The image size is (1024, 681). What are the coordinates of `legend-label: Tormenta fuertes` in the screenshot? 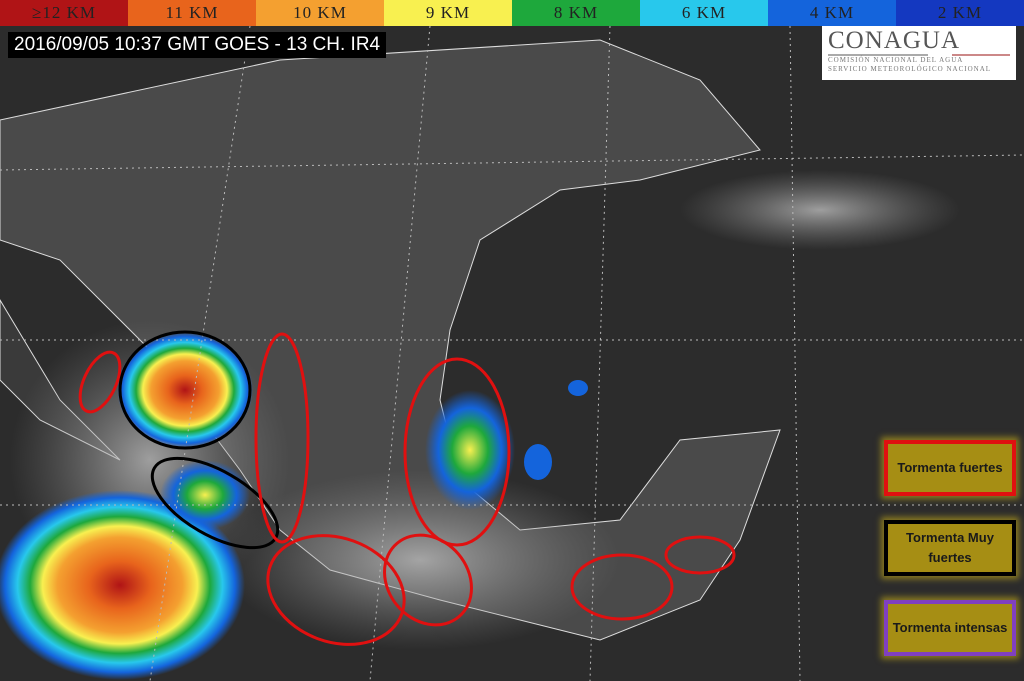 It's located at (950, 467).